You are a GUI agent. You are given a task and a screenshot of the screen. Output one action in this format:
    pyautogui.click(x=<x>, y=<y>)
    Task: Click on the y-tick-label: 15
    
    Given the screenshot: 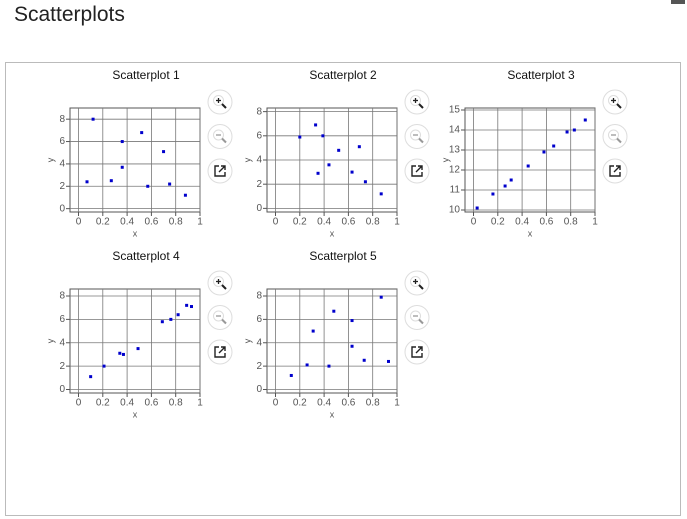 What is the action you would take?
    pyautogui.click(x=455, y=110)
    